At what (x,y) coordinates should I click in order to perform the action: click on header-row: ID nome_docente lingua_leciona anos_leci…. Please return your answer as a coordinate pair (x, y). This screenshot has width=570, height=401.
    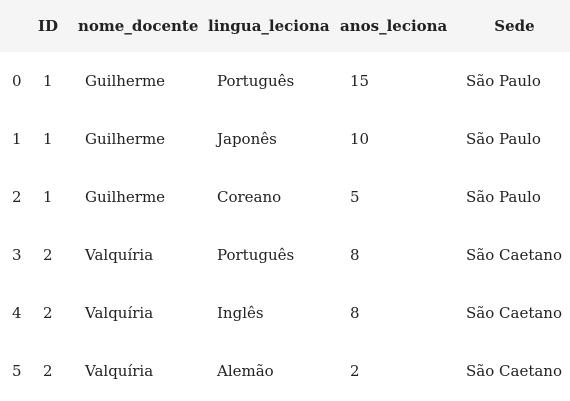
    Looking at the image, I should click on (285, 26).